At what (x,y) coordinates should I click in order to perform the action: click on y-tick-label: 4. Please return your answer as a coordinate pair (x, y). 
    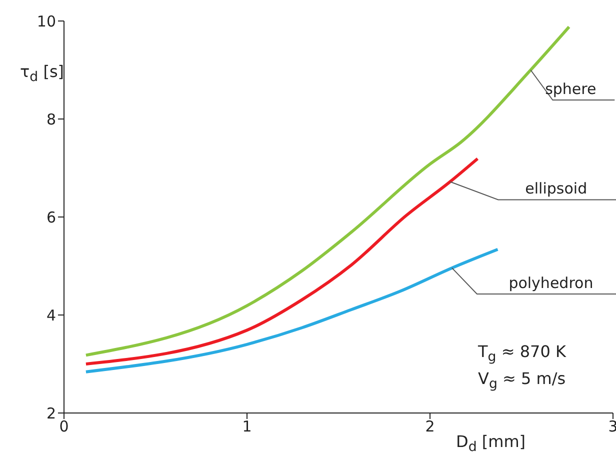
    Looking at the image, I should click on (51, 315).